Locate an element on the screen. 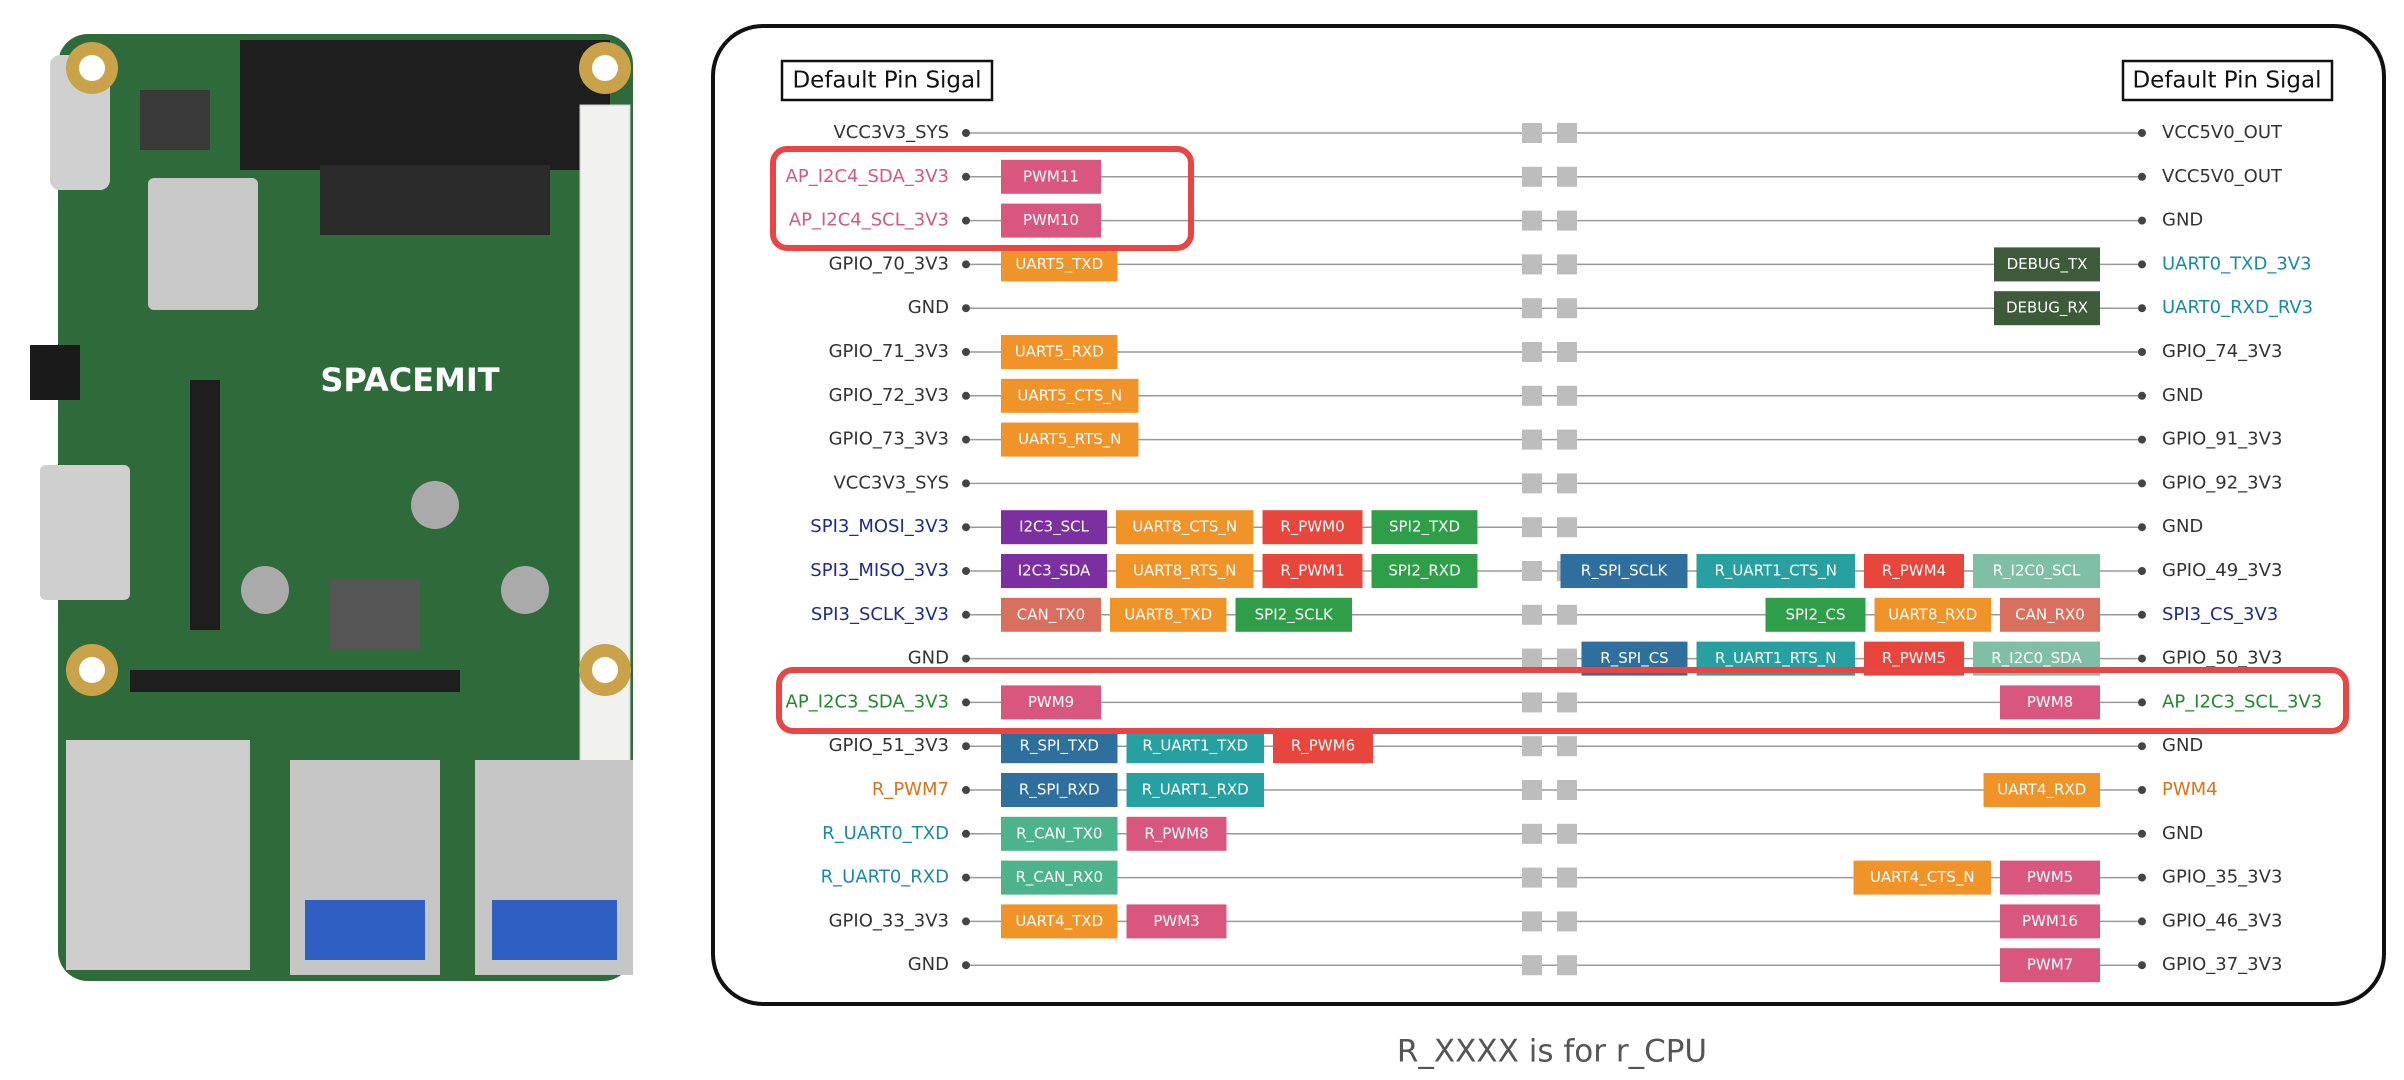  pin-label: GPIO_50_3V3 is located at coordinates (2222, 658).